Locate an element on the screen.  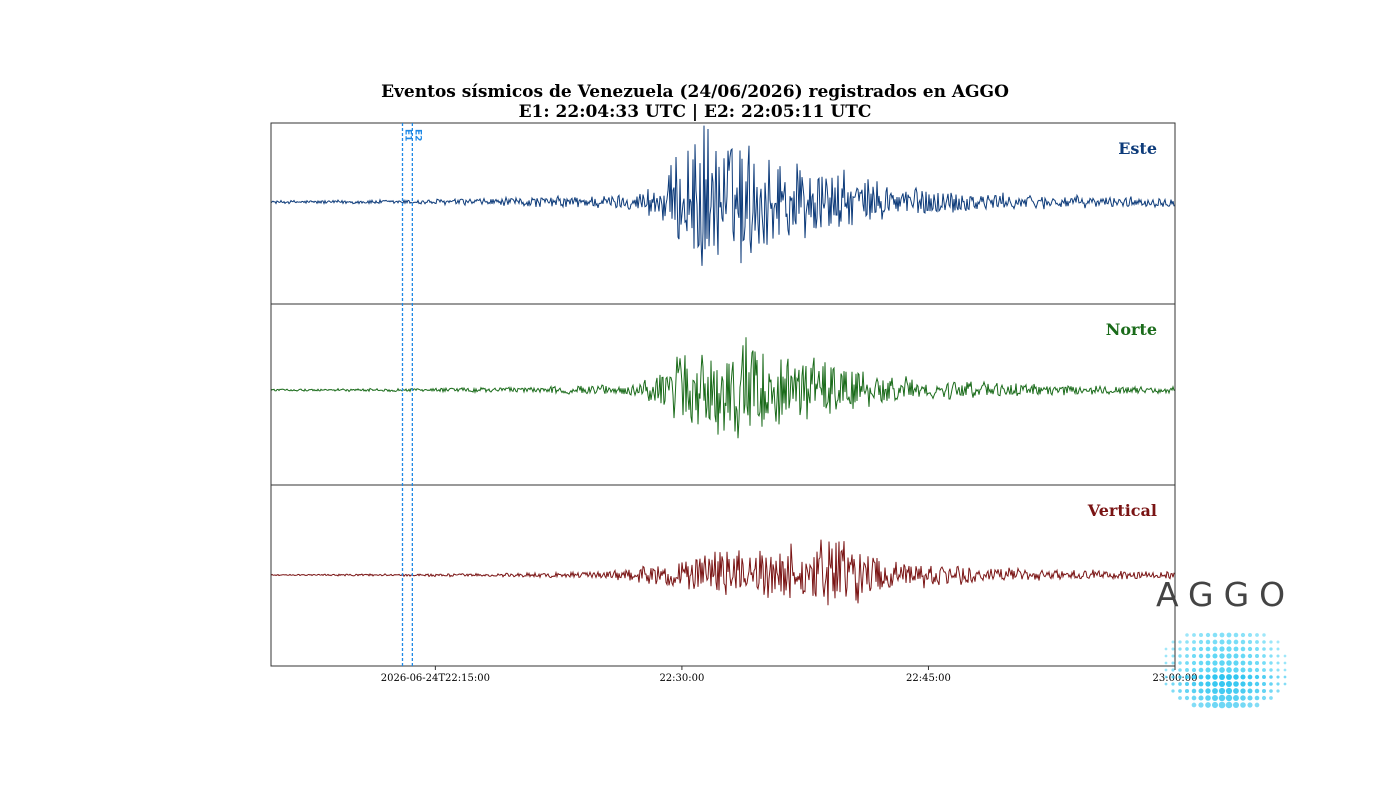
aggo-globe-icon is located at coordinates (1225, 670).